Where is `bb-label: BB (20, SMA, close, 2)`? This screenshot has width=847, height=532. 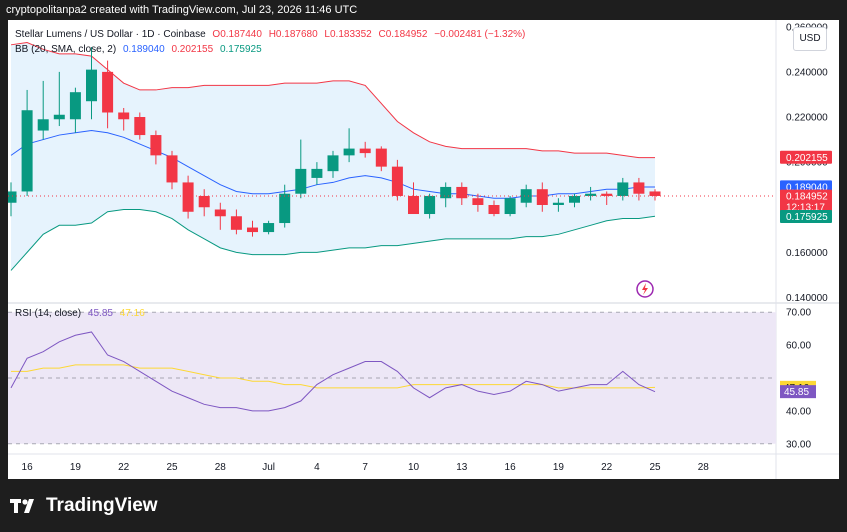 bb-label: BB (20, SMA, close, 2) is located at coordinates (66, 49).